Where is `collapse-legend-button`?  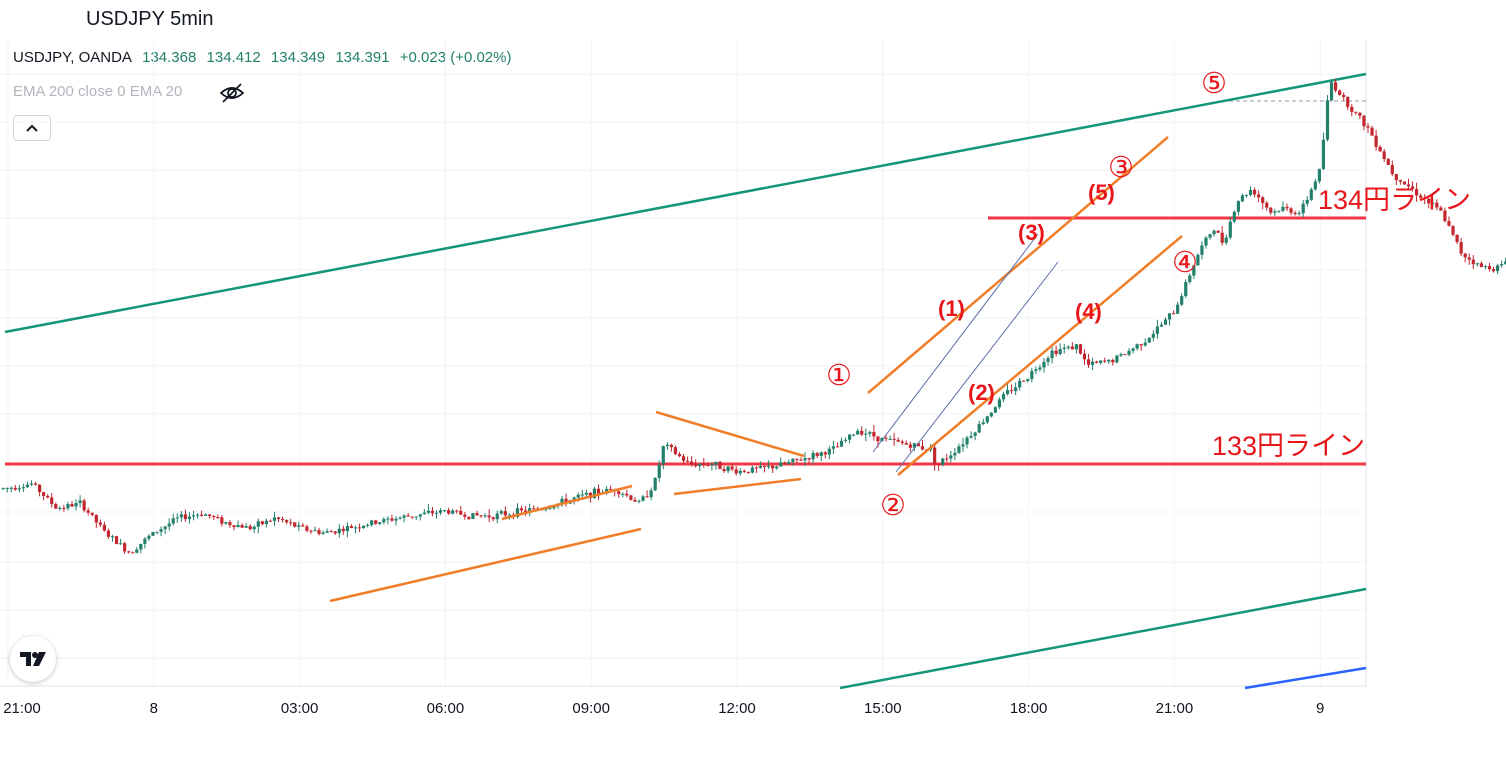
collapse-legend-button is located at coordinates (32, 128).